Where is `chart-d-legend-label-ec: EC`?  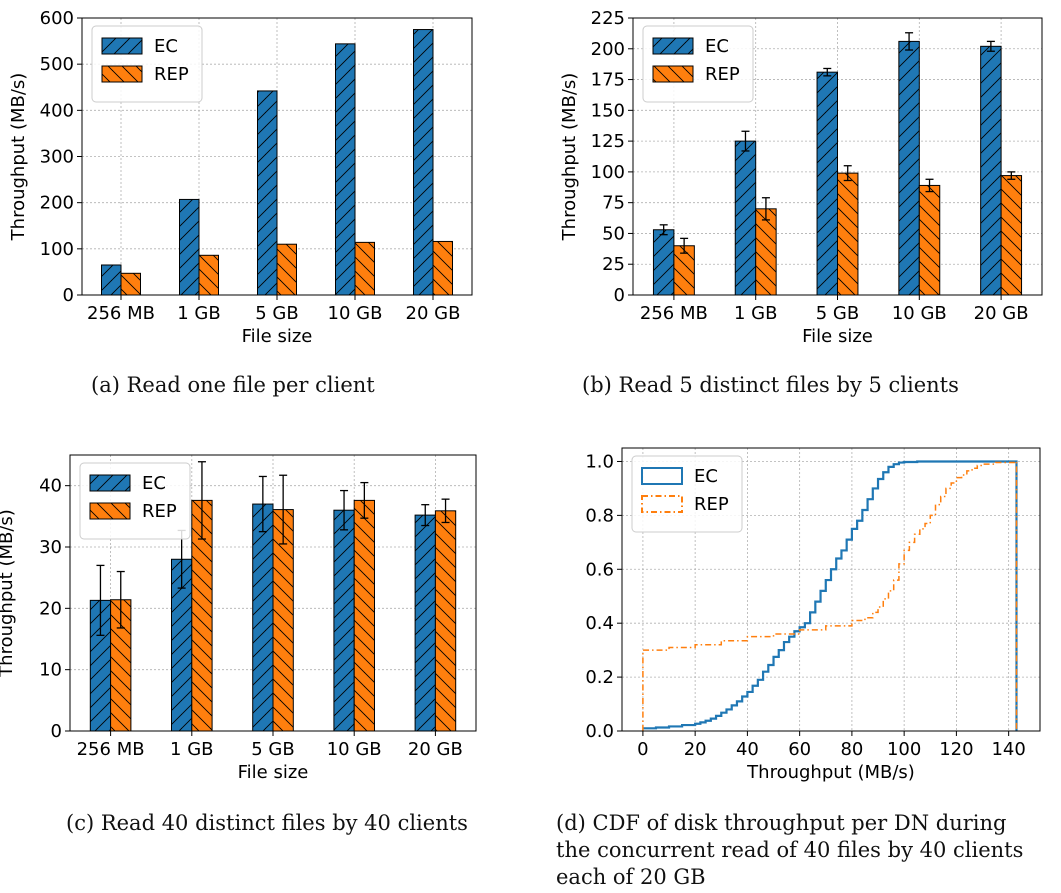
chart-d-legend-label-ec: EC is located at coordinates (706, 476).